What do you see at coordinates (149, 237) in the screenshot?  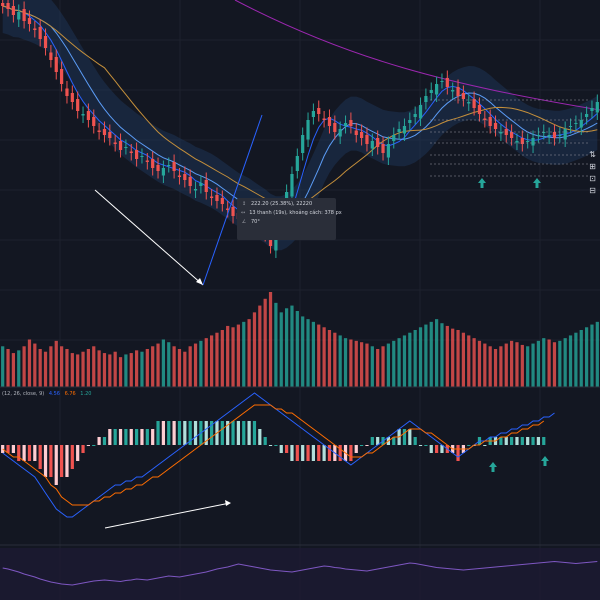 I see `trend-line-price` at bounding box center [149, 237].